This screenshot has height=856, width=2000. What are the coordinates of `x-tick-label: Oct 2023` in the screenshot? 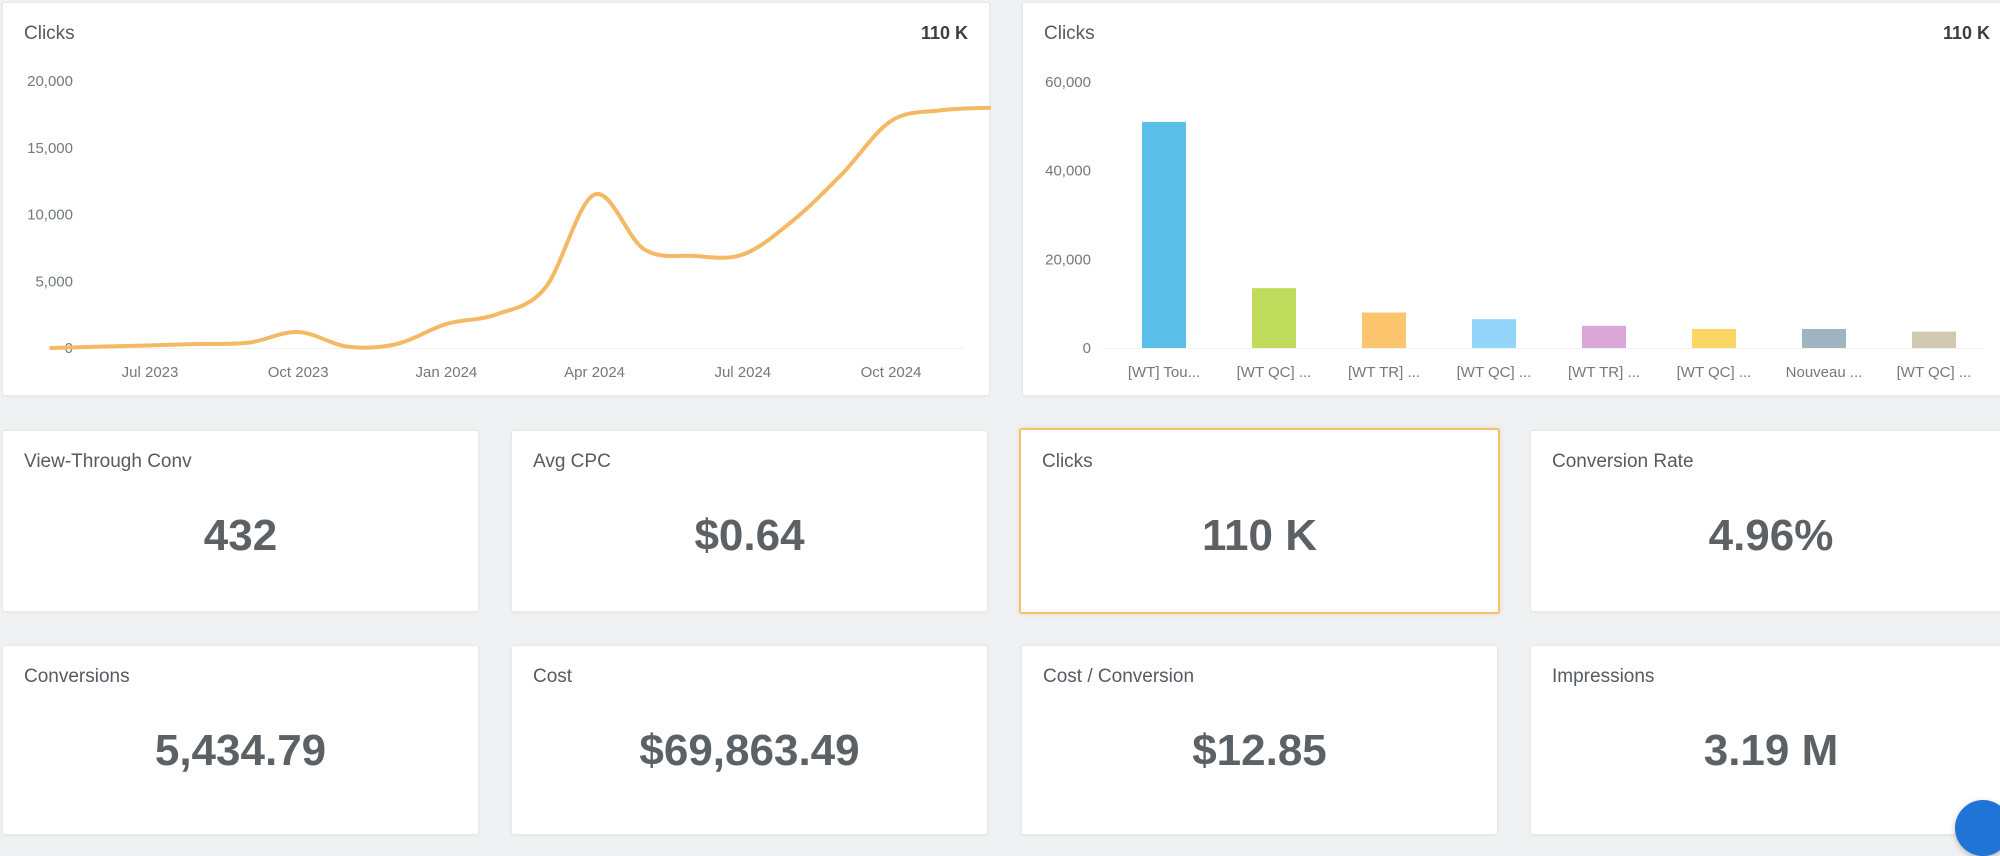 It's located at (298, 372).